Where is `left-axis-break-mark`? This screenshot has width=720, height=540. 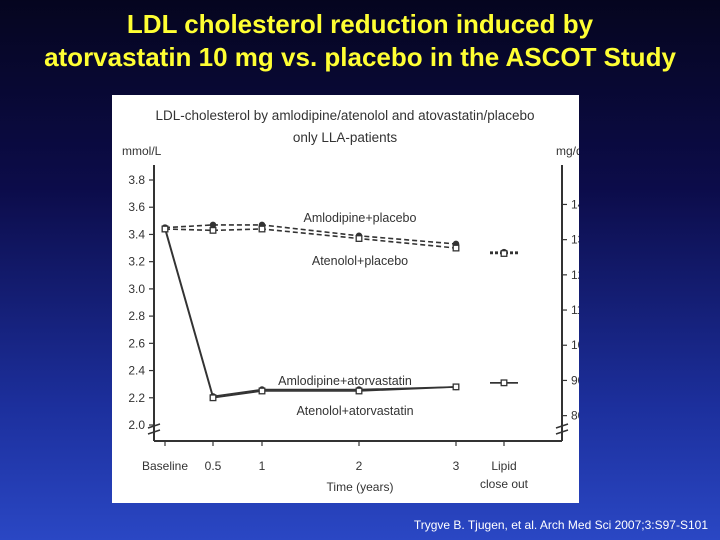
left-axis-break-mark is located at coordinates (154, 429).